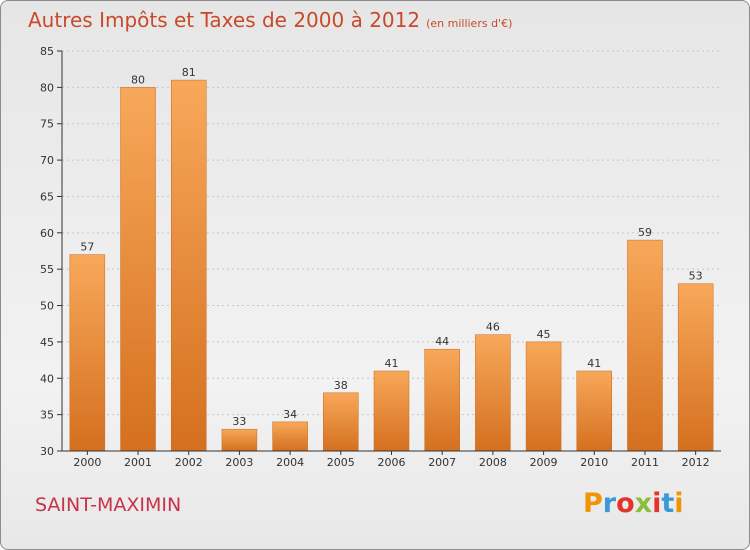 Image resolution: width=750 pixels, height=550 pixels. Describe the element at coordinates (87, 462) in the screenshot. I see `x-tick-label: 2000` at that location.